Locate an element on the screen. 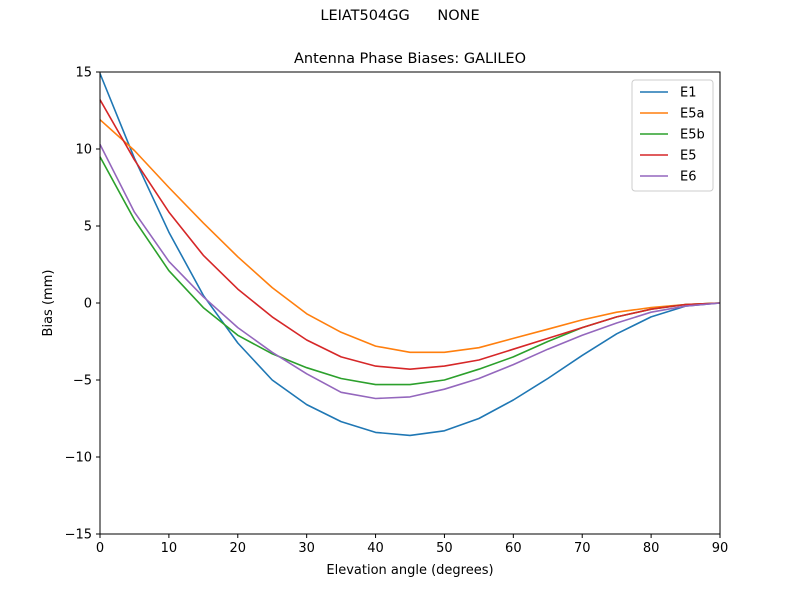 The image size is (800, 600). x-tick-label: 70 is located at coordinates (582, 548).